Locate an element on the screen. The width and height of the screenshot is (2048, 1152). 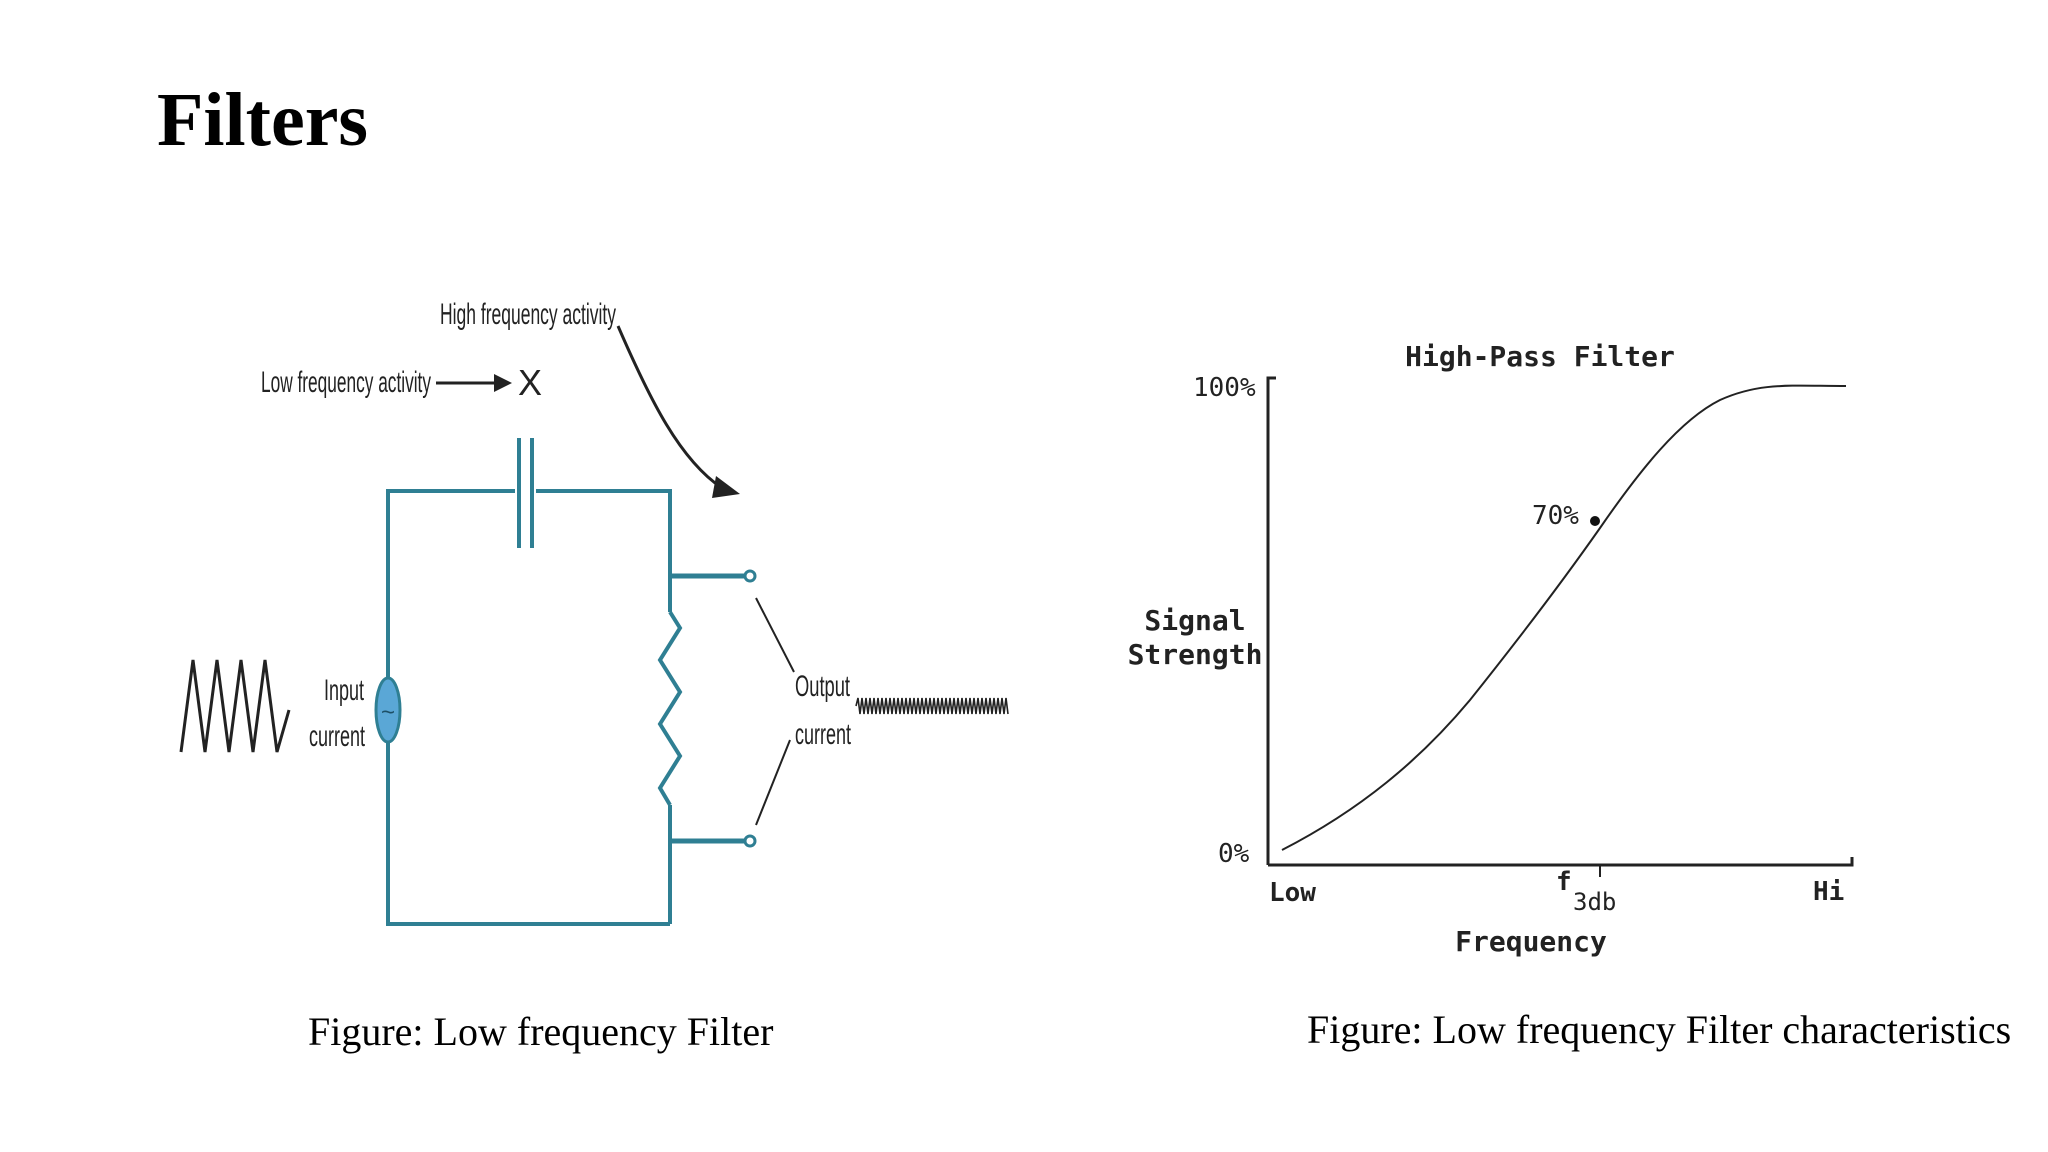
cutoff-point is located at coordinates (1595, 521).